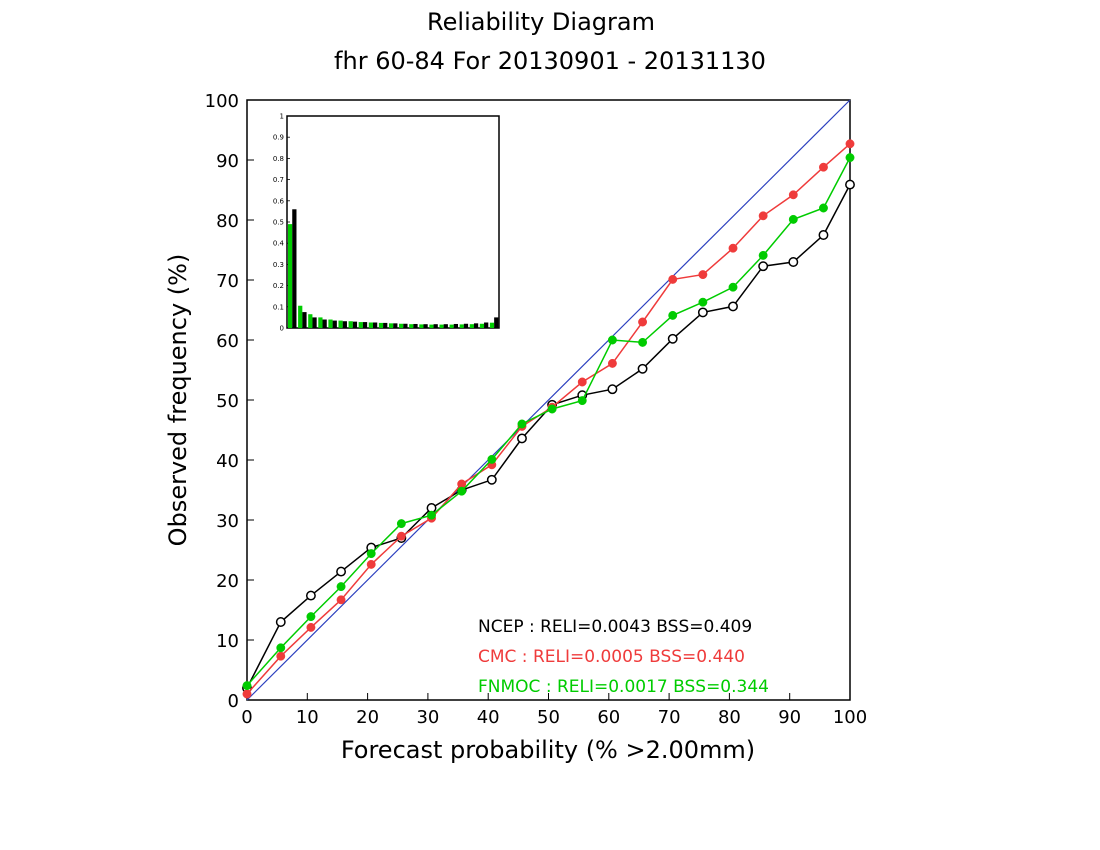 This screenshot has height=850, width=1100. Describe the element at coordinates (233, 701) in the screenshot. I see `y-tick-label: 0` at that location.